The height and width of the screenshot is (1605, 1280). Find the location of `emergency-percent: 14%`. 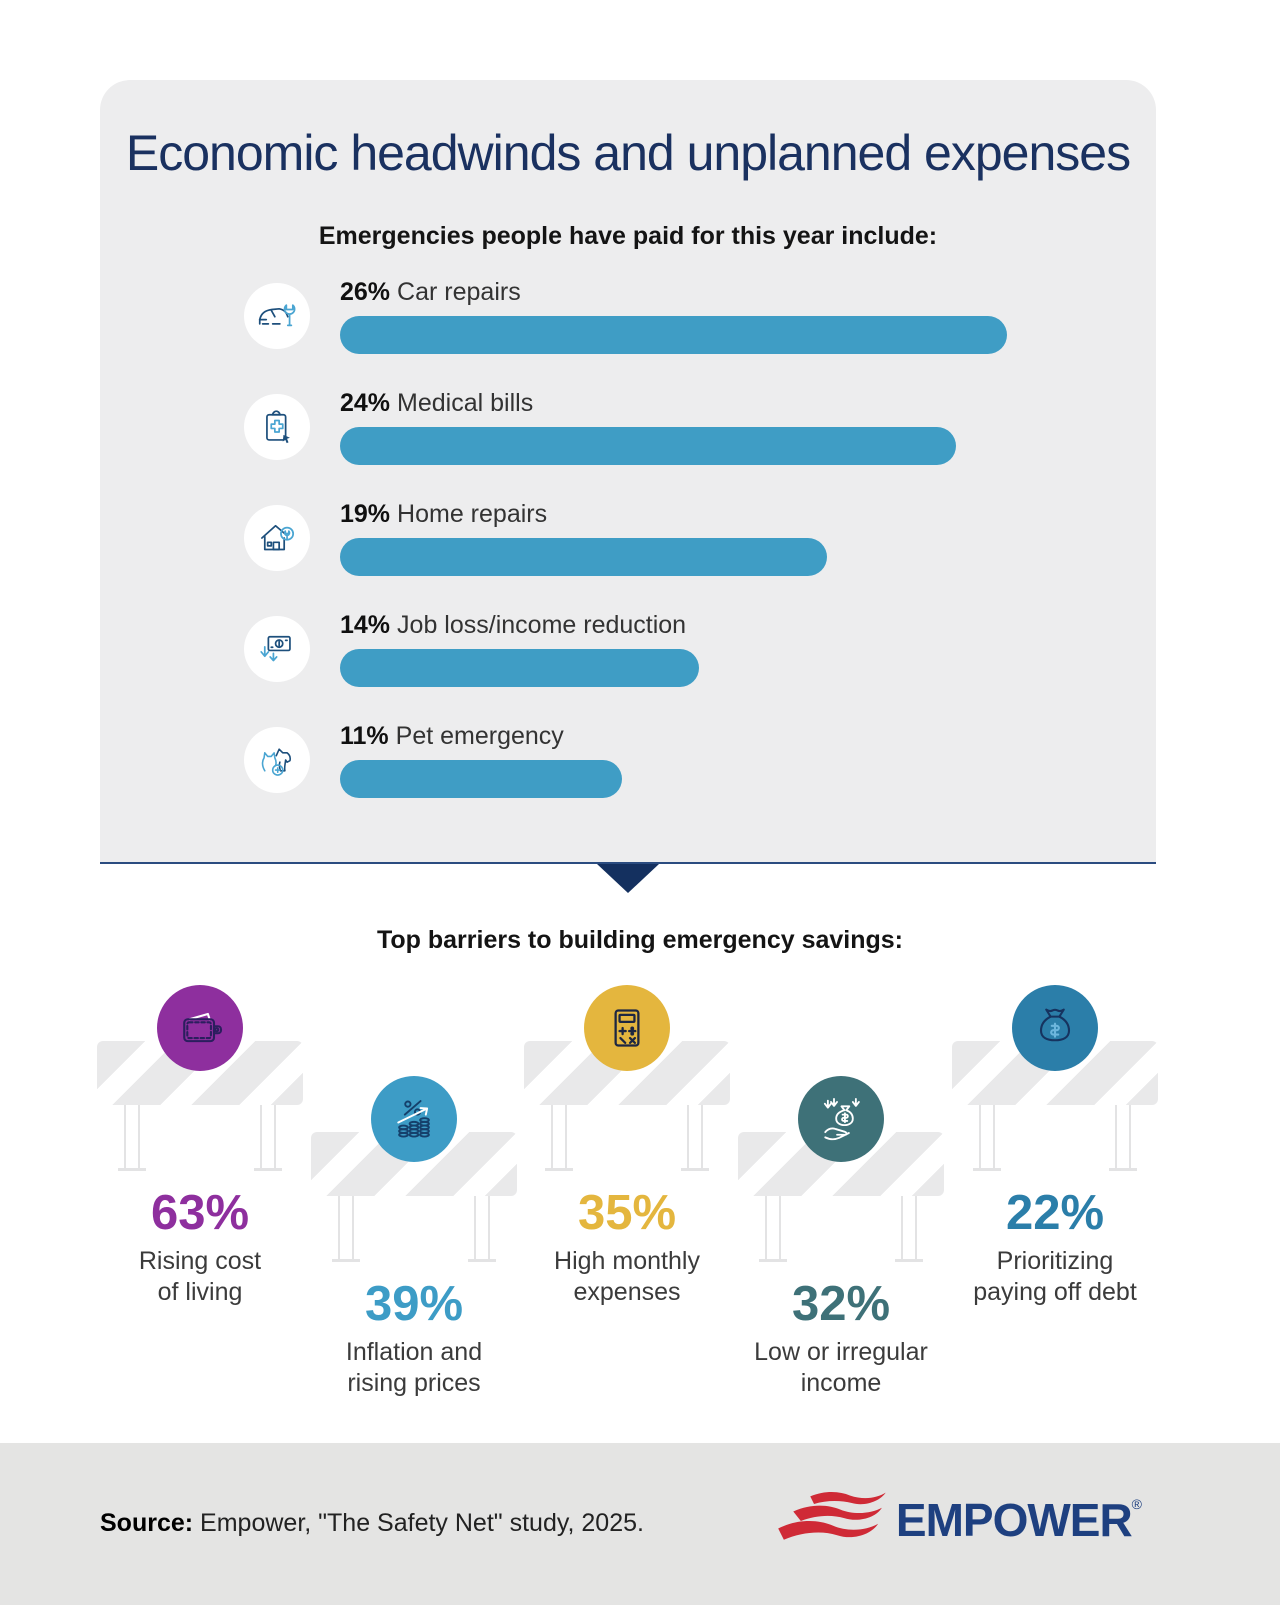

emergency-percent: 14% is located at coordinates (365, 625).